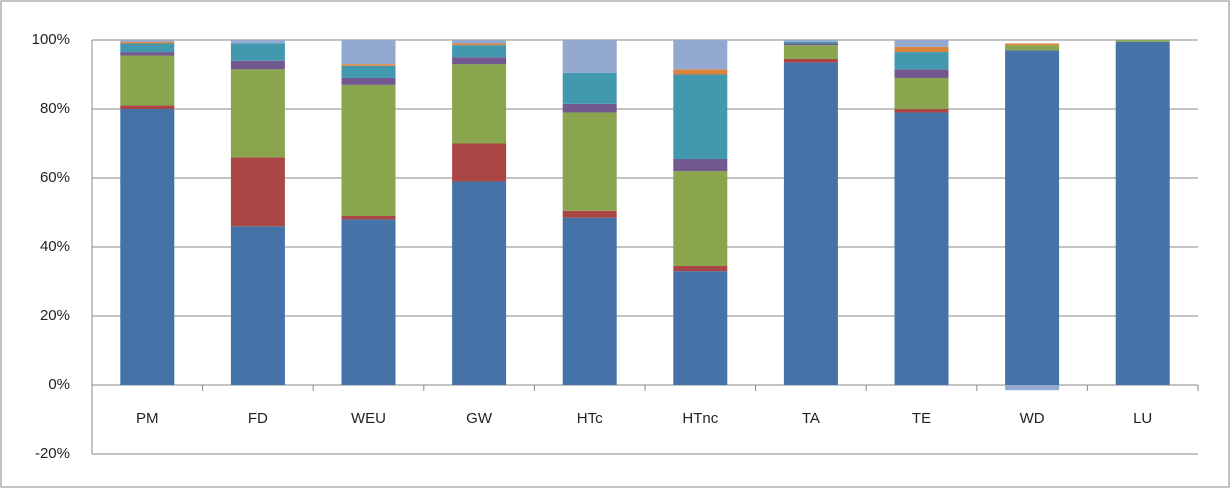 Image resolution: width=1230 pixels, height=488 pixels. I want to click on x-tick-label: WEU, so click(368, 418).